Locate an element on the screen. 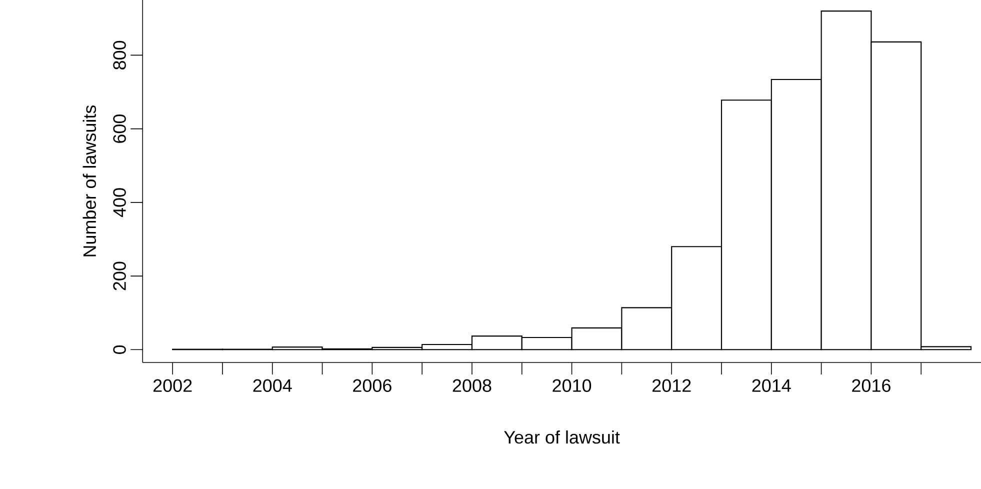 The height and width of the screenshot is (489, 981). y-tick-label: 0 is located at coordinates (119, 349).